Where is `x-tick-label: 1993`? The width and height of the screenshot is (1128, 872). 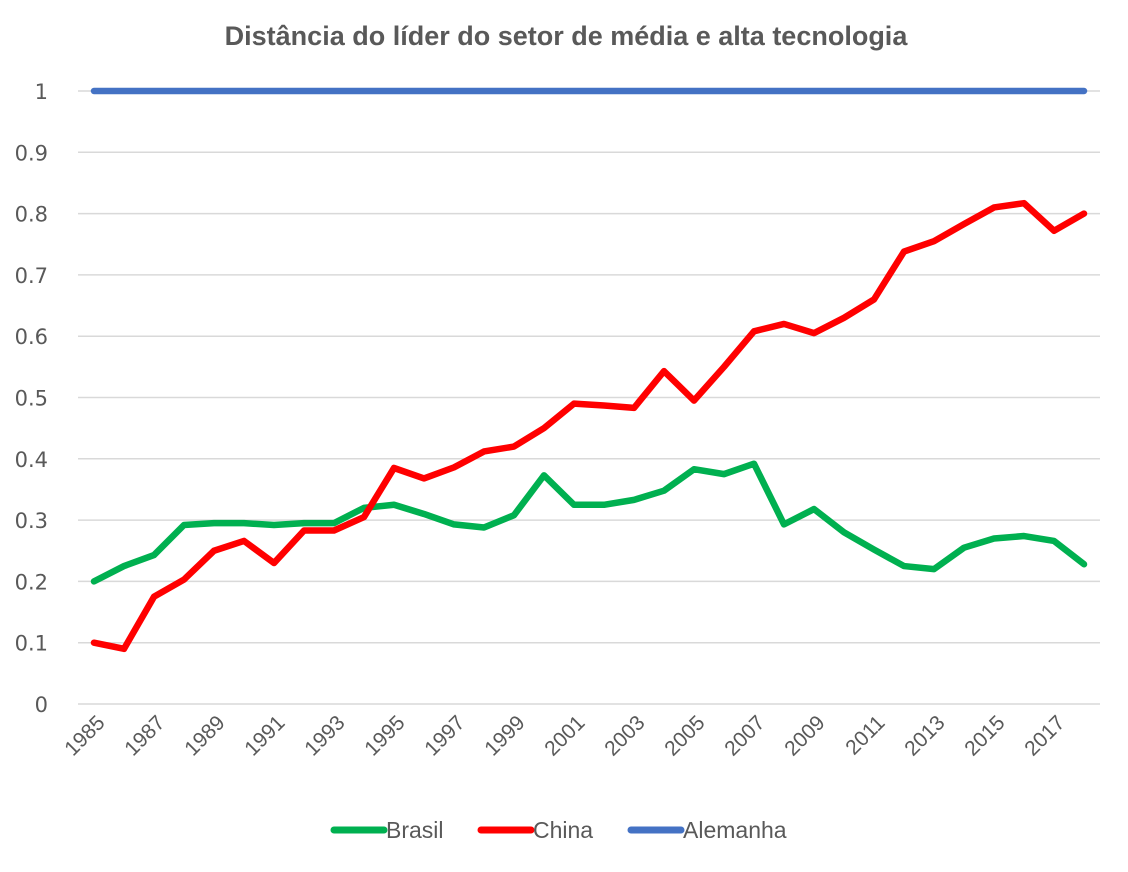 x-tick-label: 1993 is located at coordinates (324, 735).